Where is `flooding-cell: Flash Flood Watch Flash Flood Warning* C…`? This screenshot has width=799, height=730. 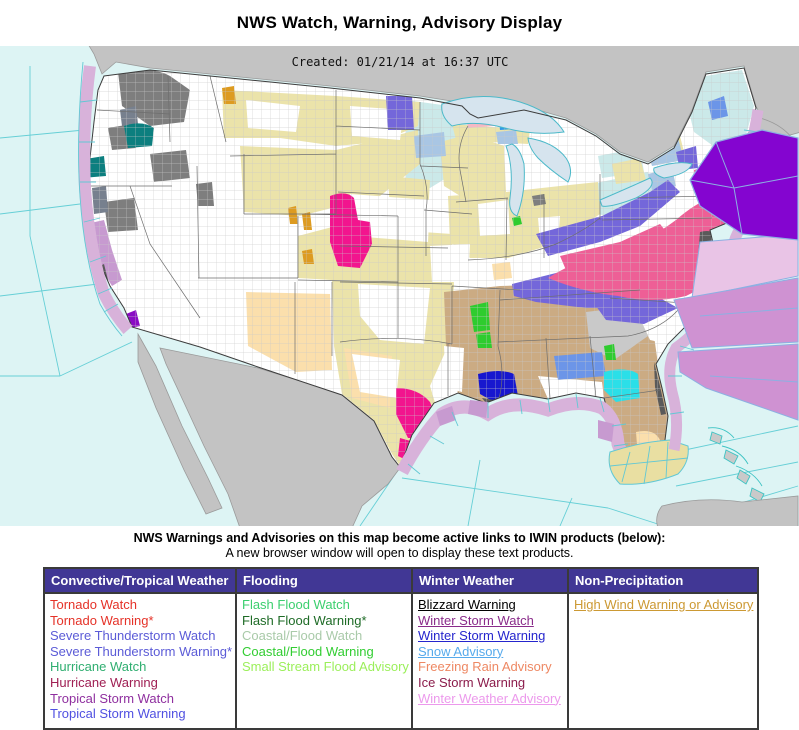
flooding-cell: Flash Flood Watch Flash Flood Warning* C… is located at coordinates (324, 661).